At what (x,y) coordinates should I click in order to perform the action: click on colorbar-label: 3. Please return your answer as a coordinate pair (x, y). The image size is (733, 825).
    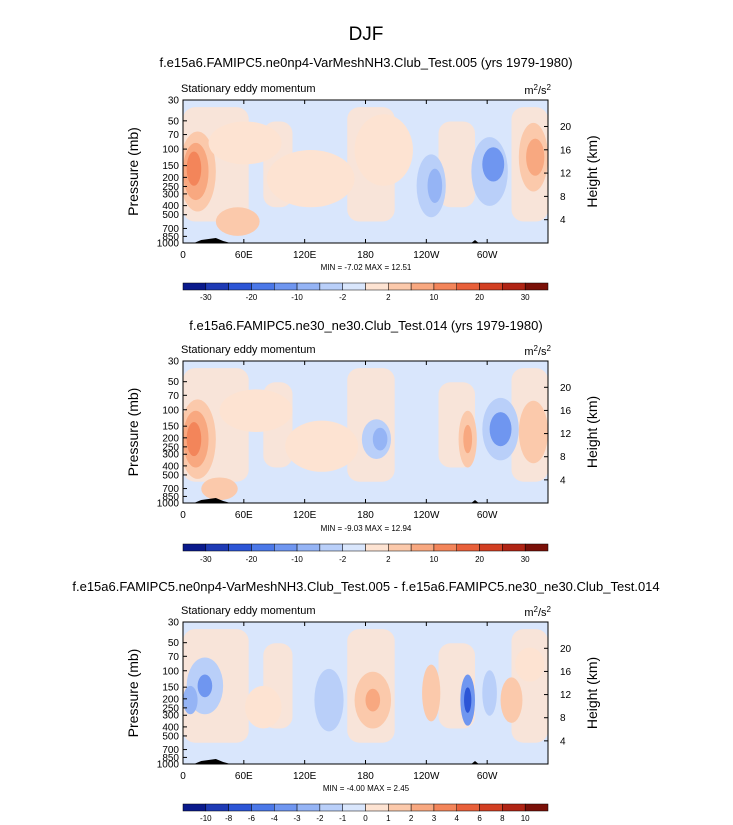
    Looking at the image, I should click on (434, 818).